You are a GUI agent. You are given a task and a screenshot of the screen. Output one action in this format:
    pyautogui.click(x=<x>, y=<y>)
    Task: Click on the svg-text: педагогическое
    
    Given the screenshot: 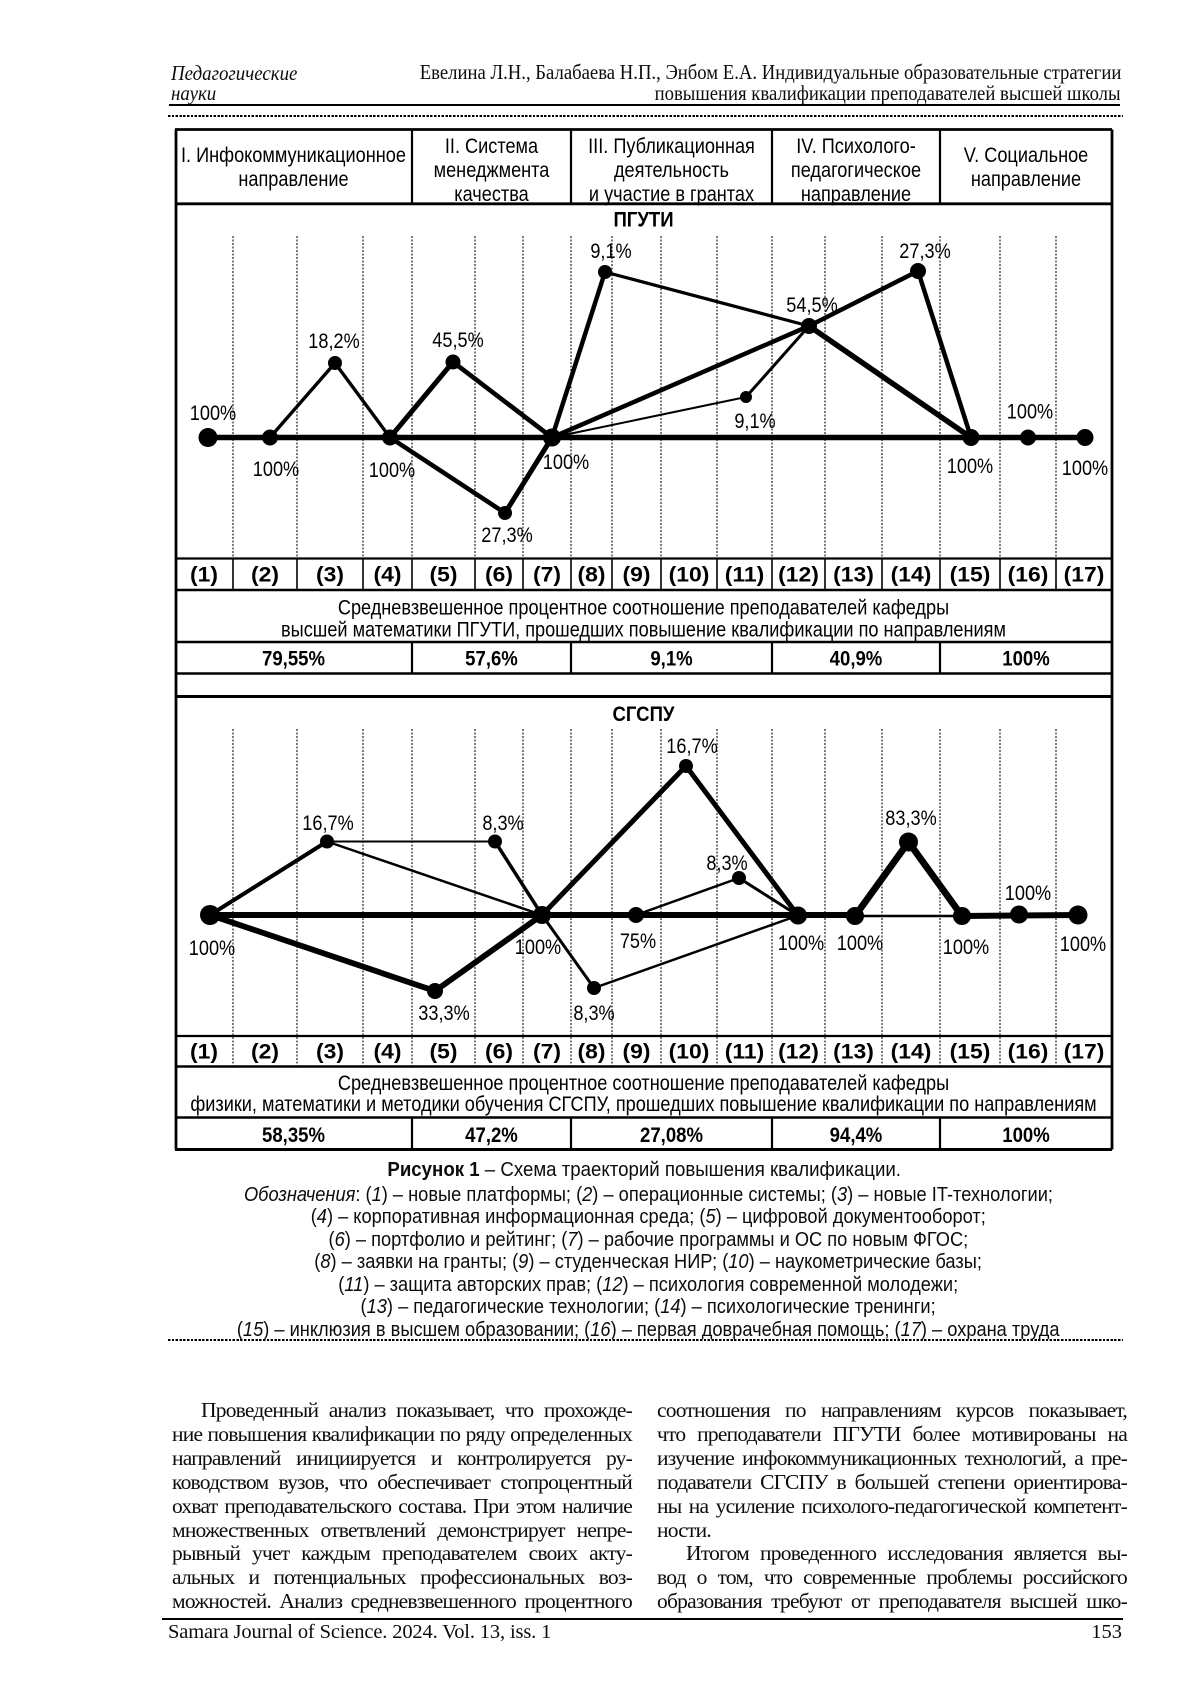 What is the action you would take?
    pyautogui.click(x=856, y=170)
    